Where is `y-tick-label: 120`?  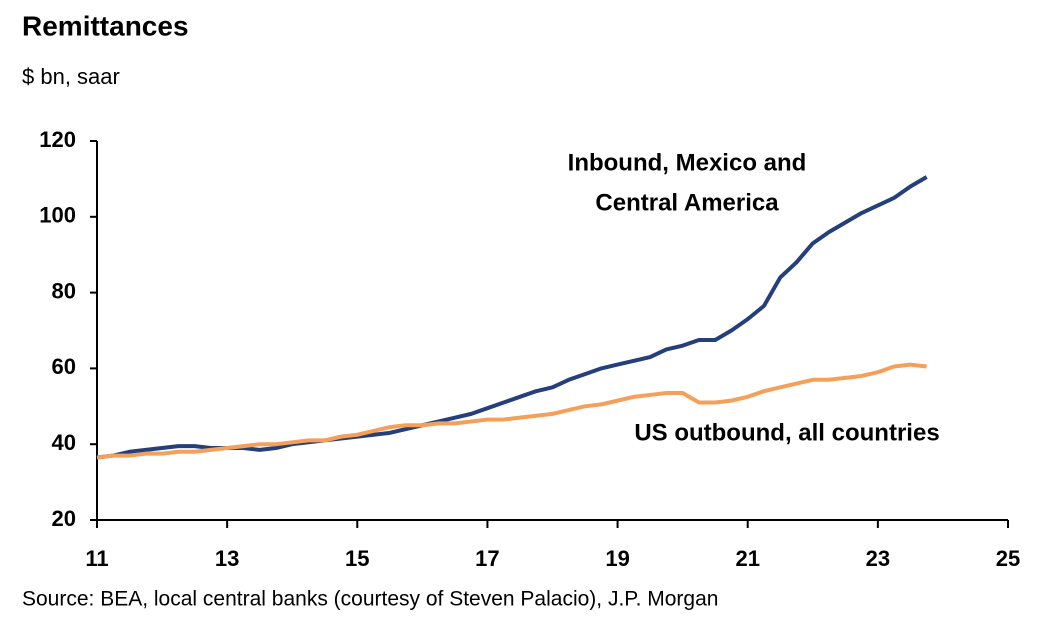
y-tick-label: 120 is located at coordinates (57, 139).